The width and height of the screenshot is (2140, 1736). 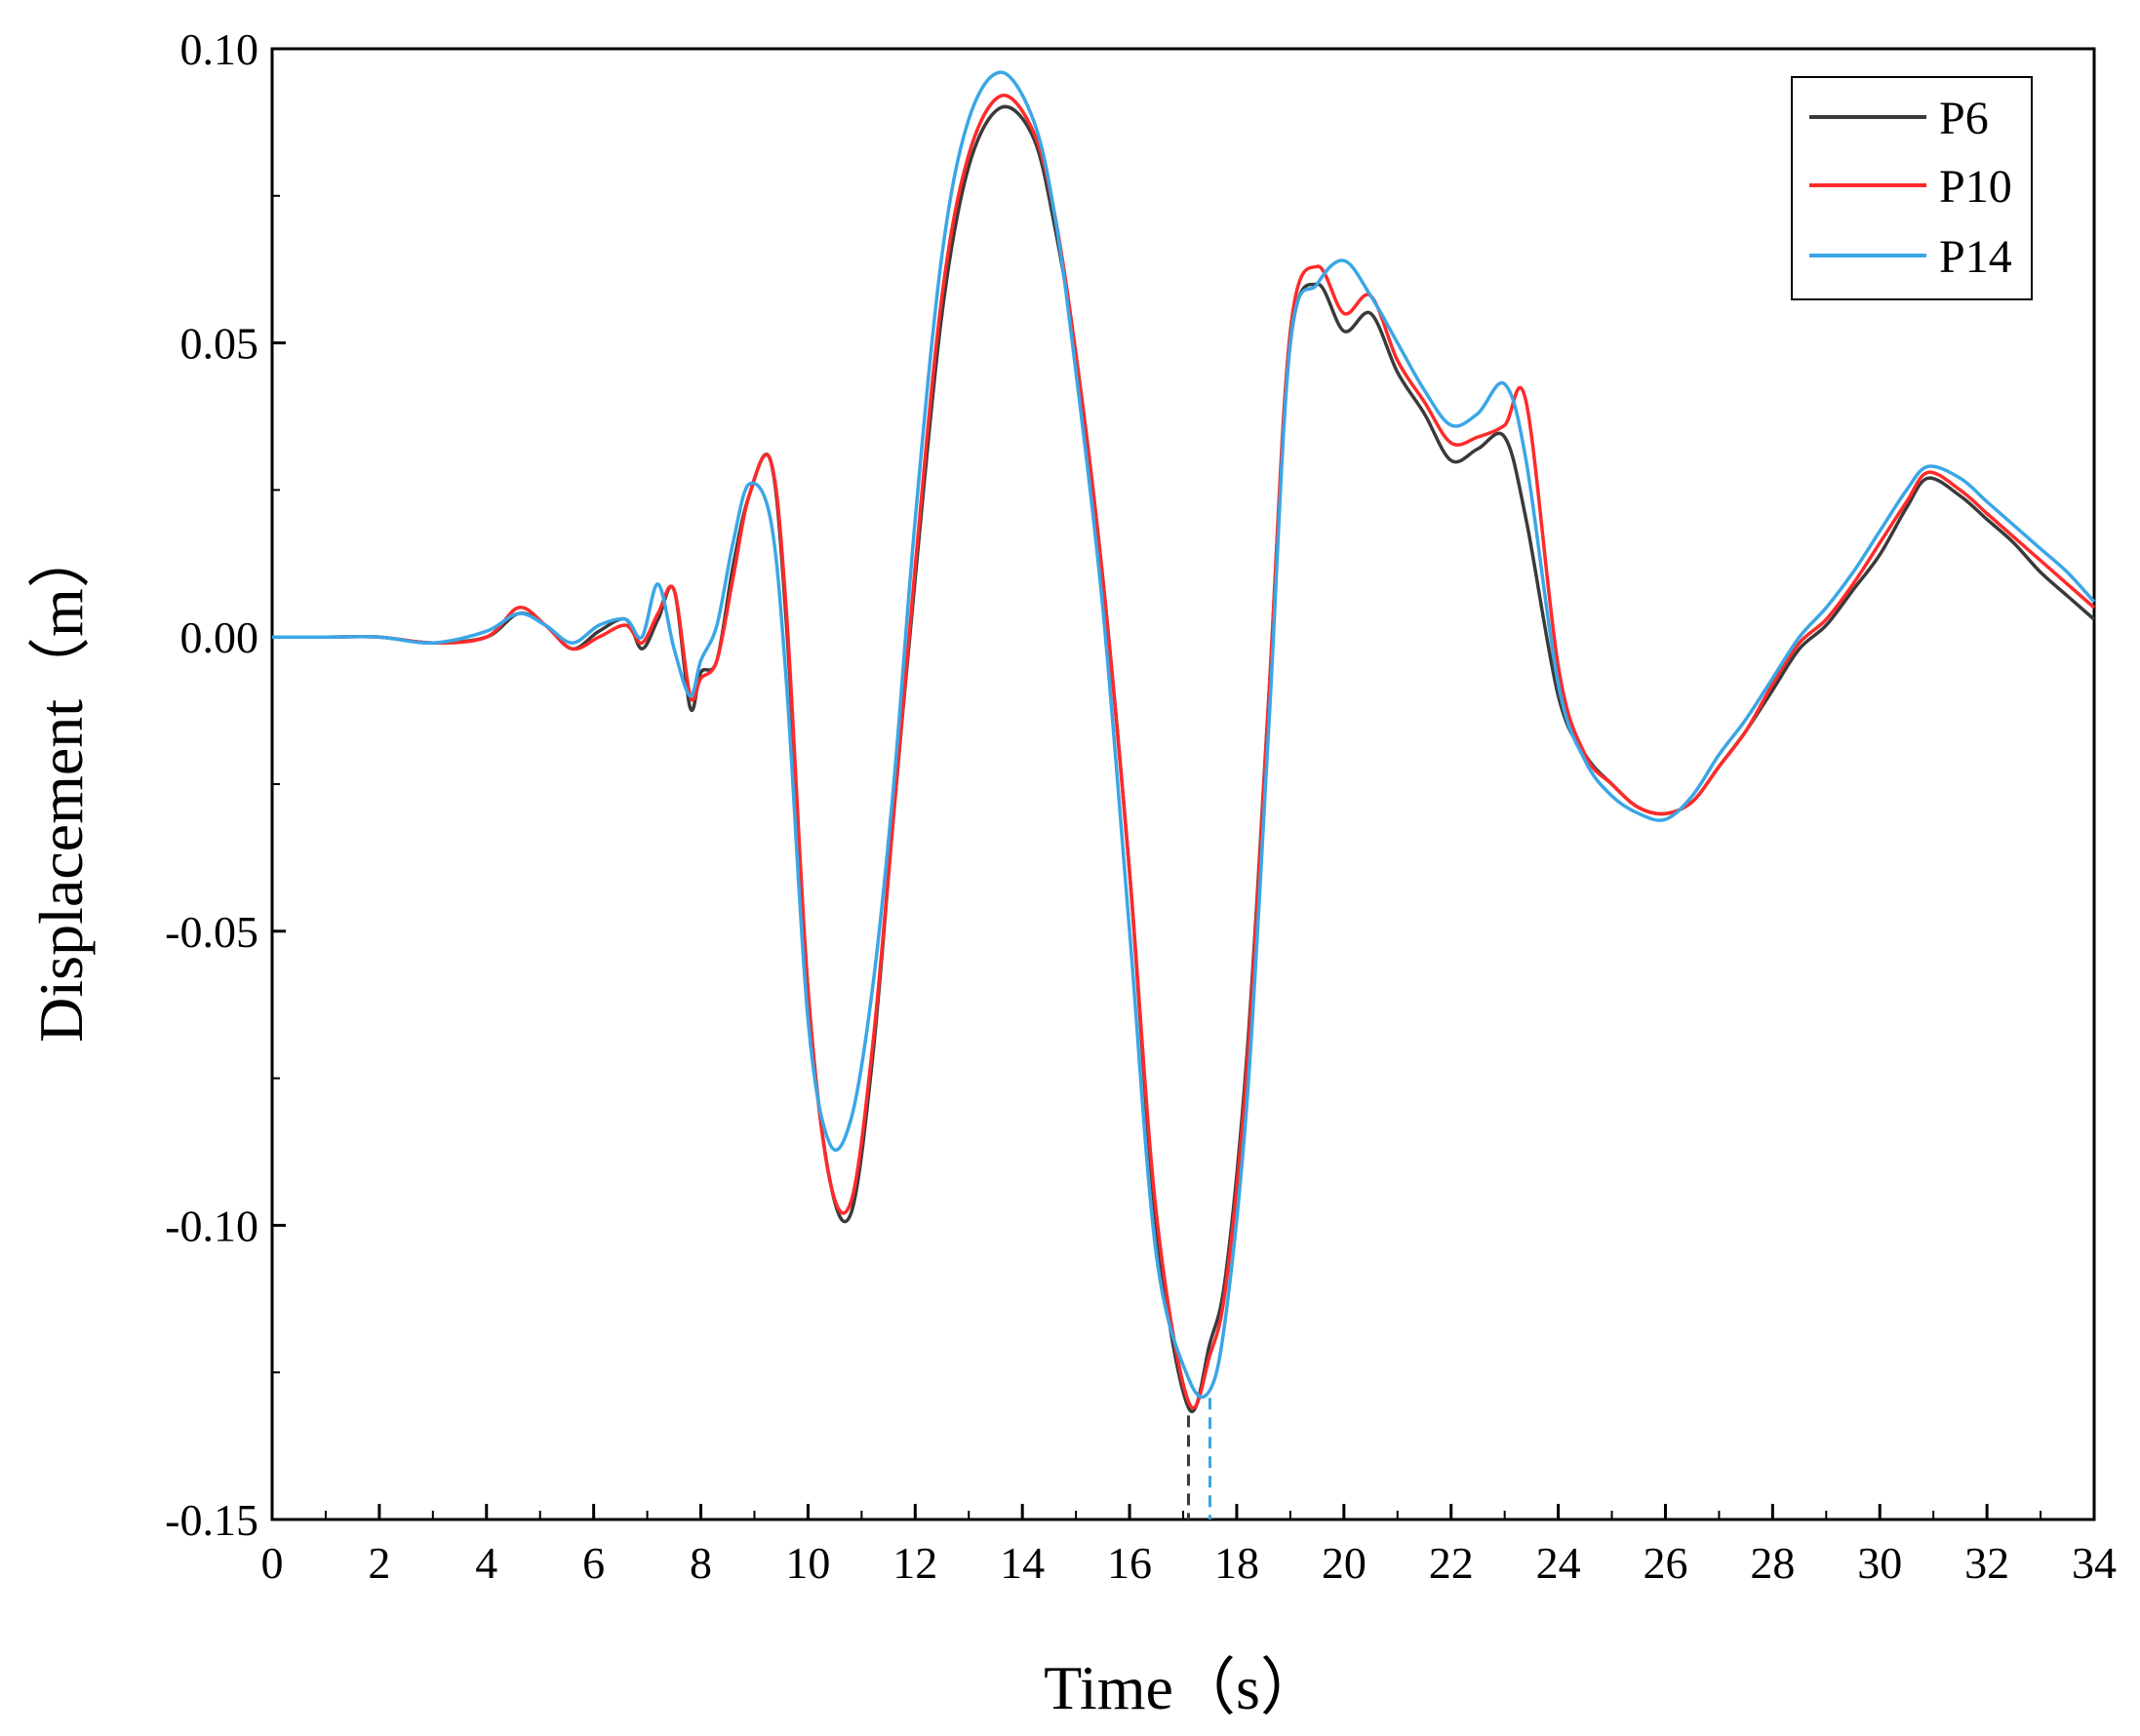 What do you see at coordinates (915, 1563) in the screenshot?
I see `x-tick-label: 12` at bounding box center [915, 1563].